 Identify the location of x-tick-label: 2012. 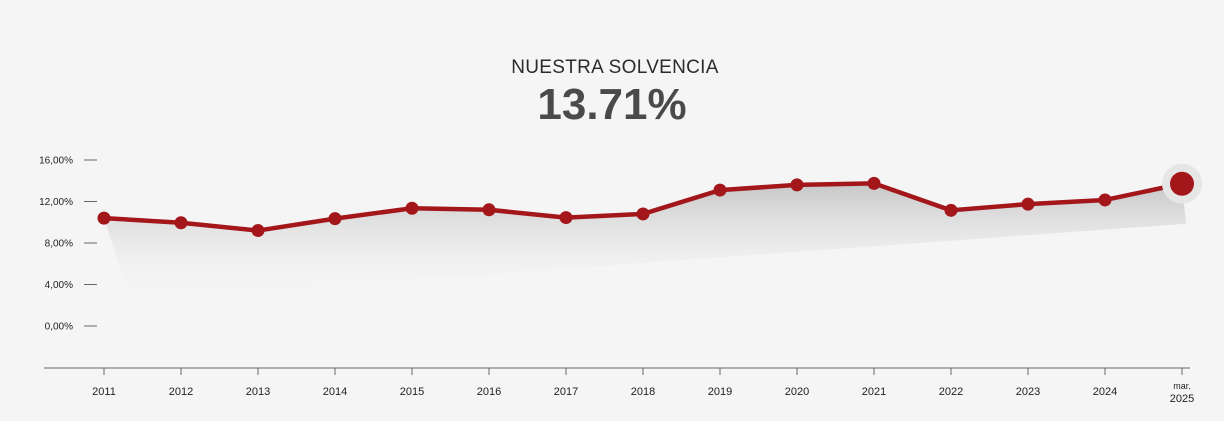
(181, 392).